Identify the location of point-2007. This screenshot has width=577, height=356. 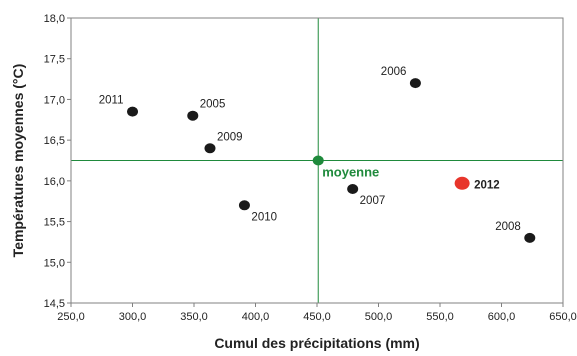
(353, 189).